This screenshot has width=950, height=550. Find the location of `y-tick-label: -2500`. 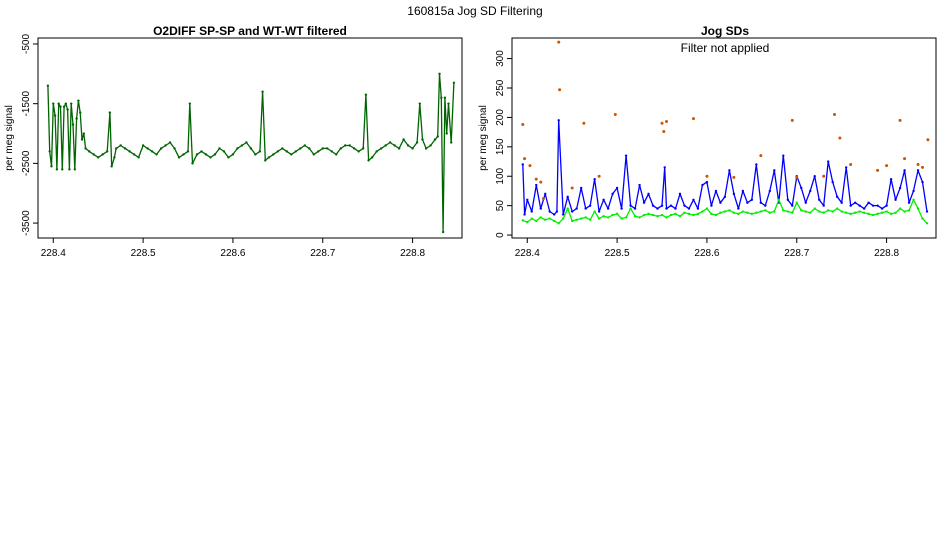

y-tick-label: -2500 is located at coordinates (26, 163).